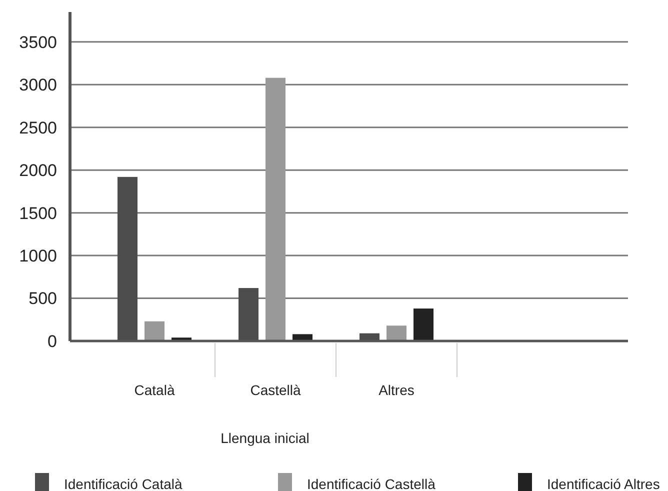 The image size is (668, 491). What do you see at coordinates (38, 42) in the screenshot?
I see `y-tick-label: 3500` at bounding box center [38, 42].